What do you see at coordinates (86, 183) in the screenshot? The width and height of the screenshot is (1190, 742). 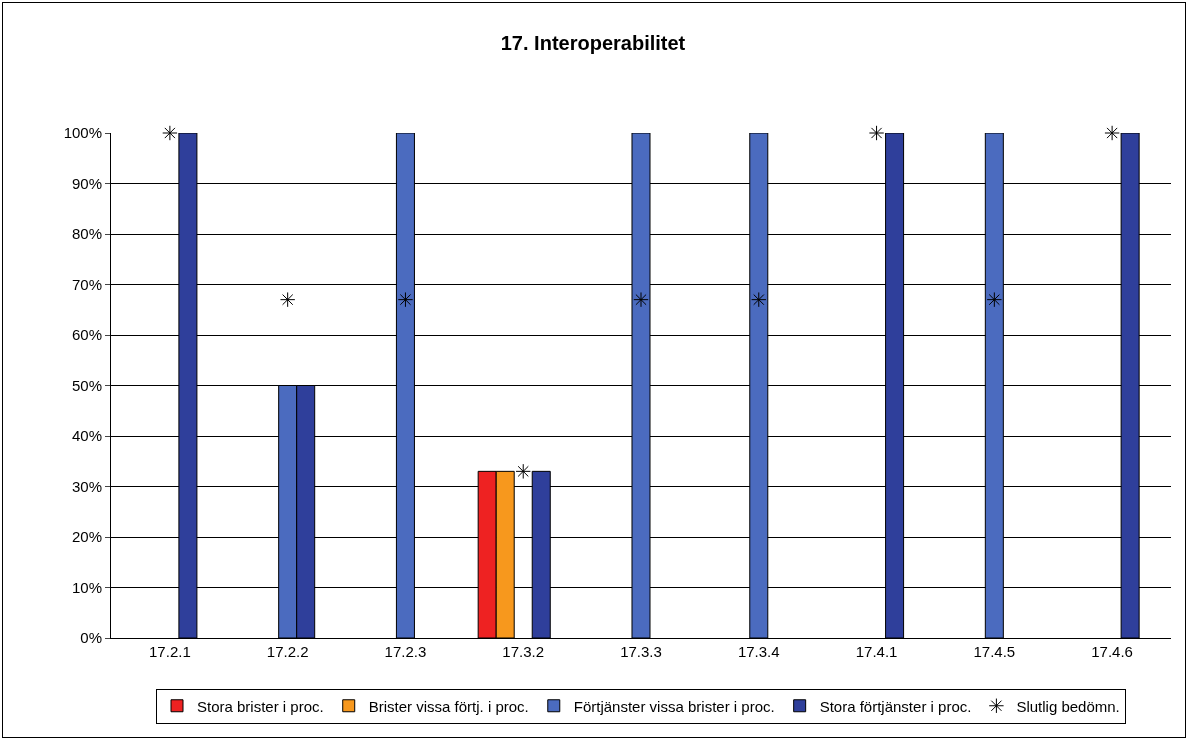 I see `y-tick-label: 90%` at bounding box center [86, 183].